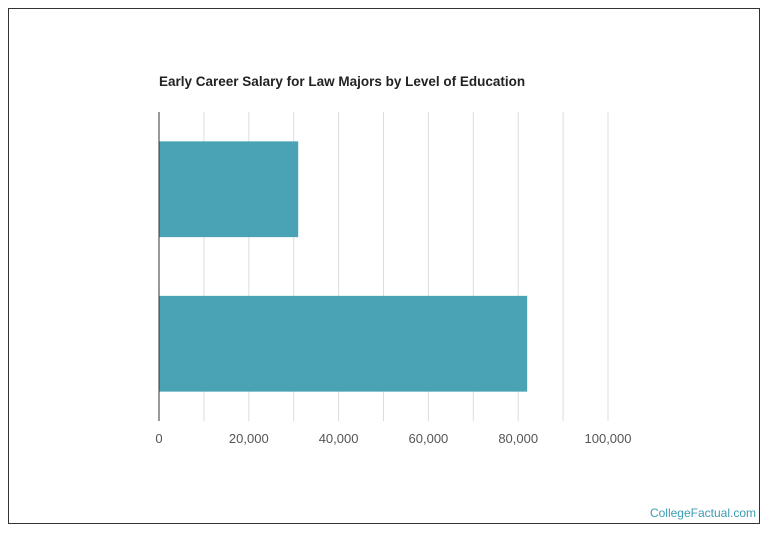  I want to click on x-tick-label: 40,000, so click(339, 438).